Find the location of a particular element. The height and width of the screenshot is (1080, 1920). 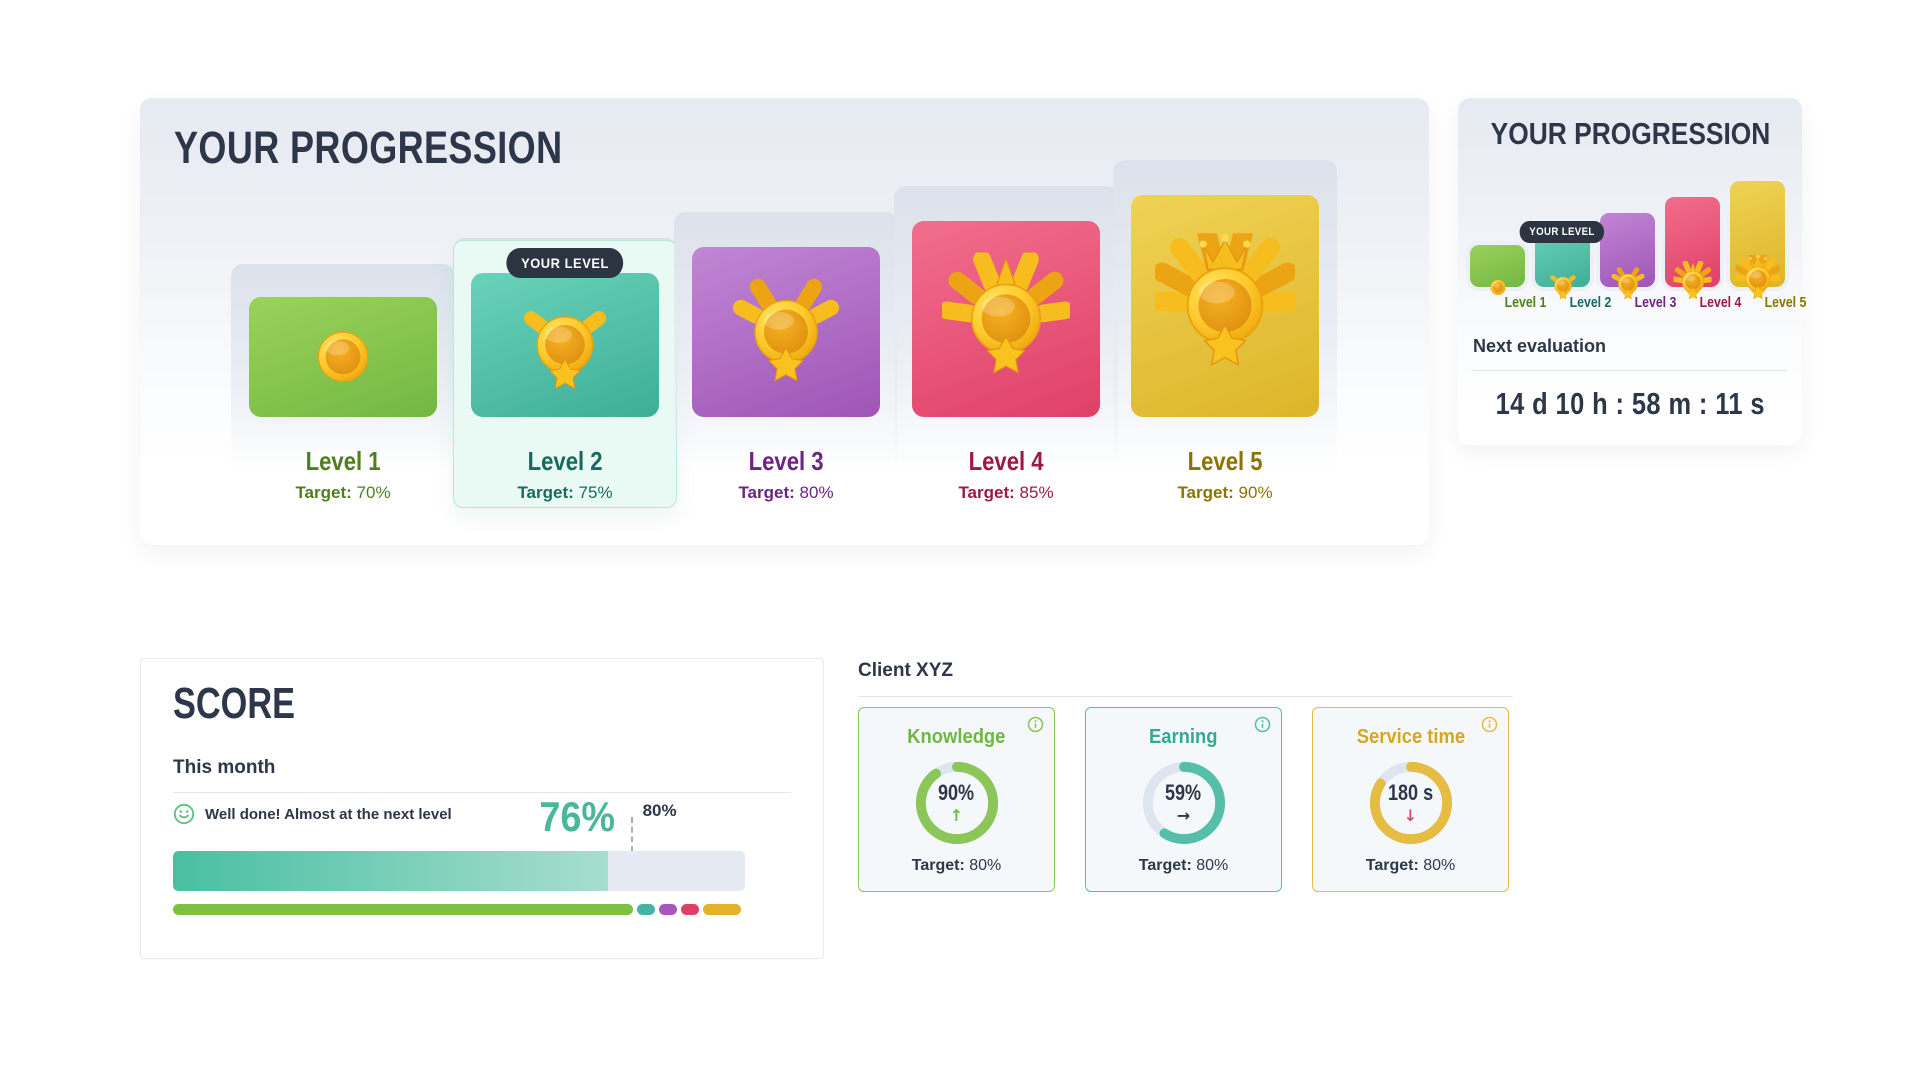

kpi-donut: 180 s ↓ is located at coordinates (1411, 803).